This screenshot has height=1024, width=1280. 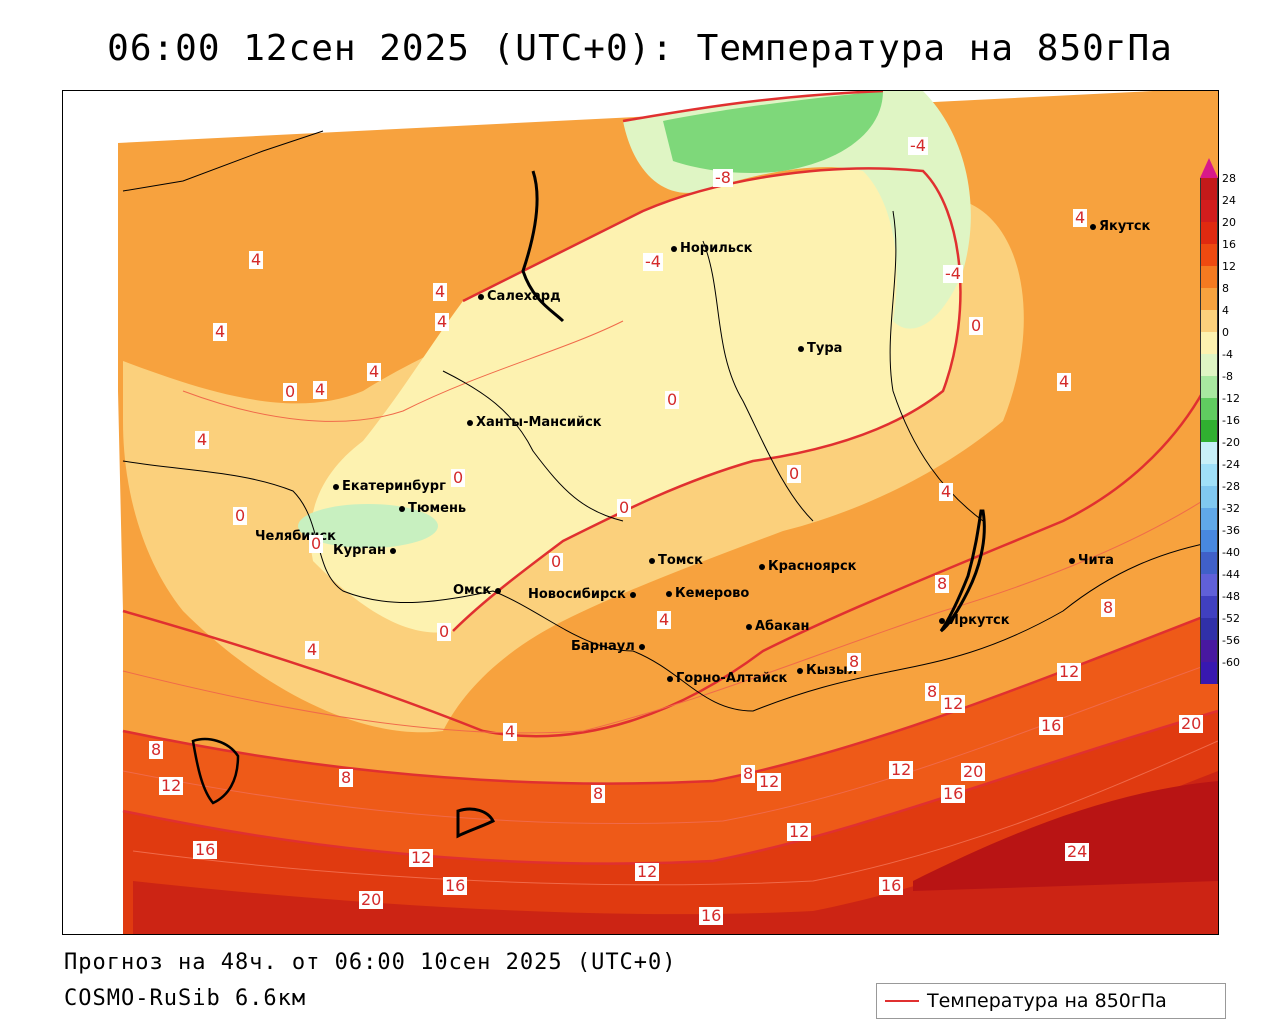 I want to click on caspian-sea, so click(x=215, y=771).